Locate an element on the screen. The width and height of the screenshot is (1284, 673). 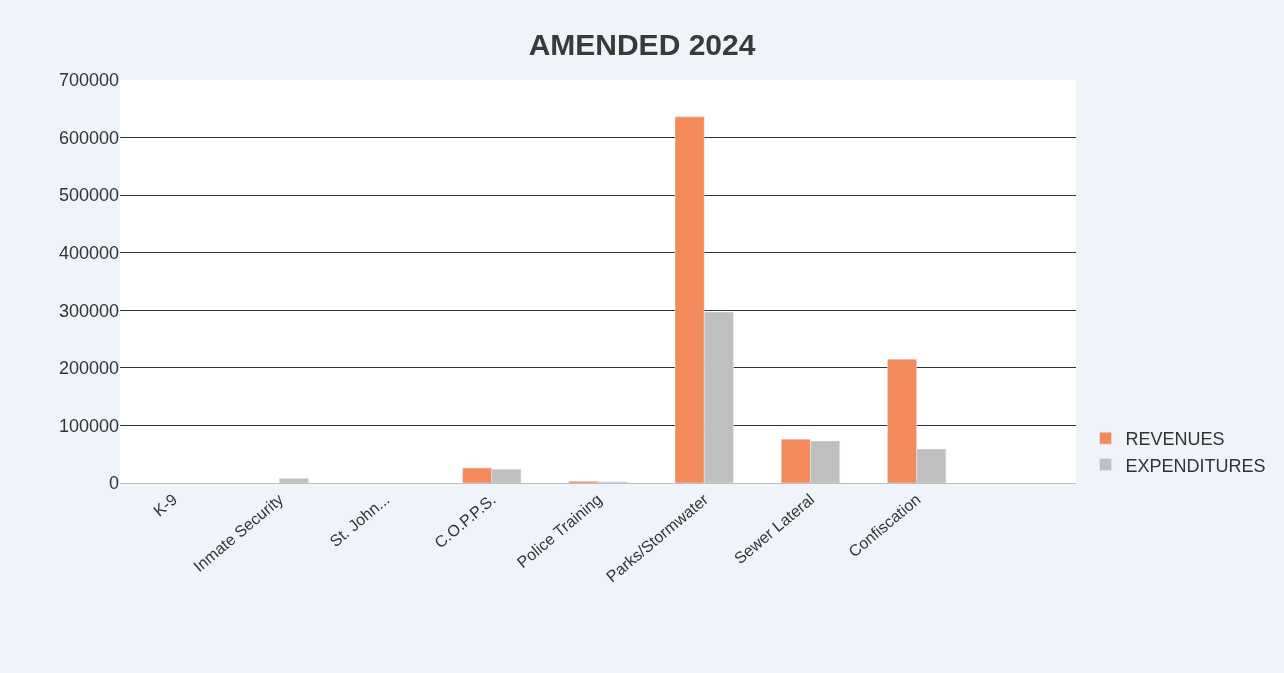
y-tick-label: 100000 is located at coordinates (88, 425).